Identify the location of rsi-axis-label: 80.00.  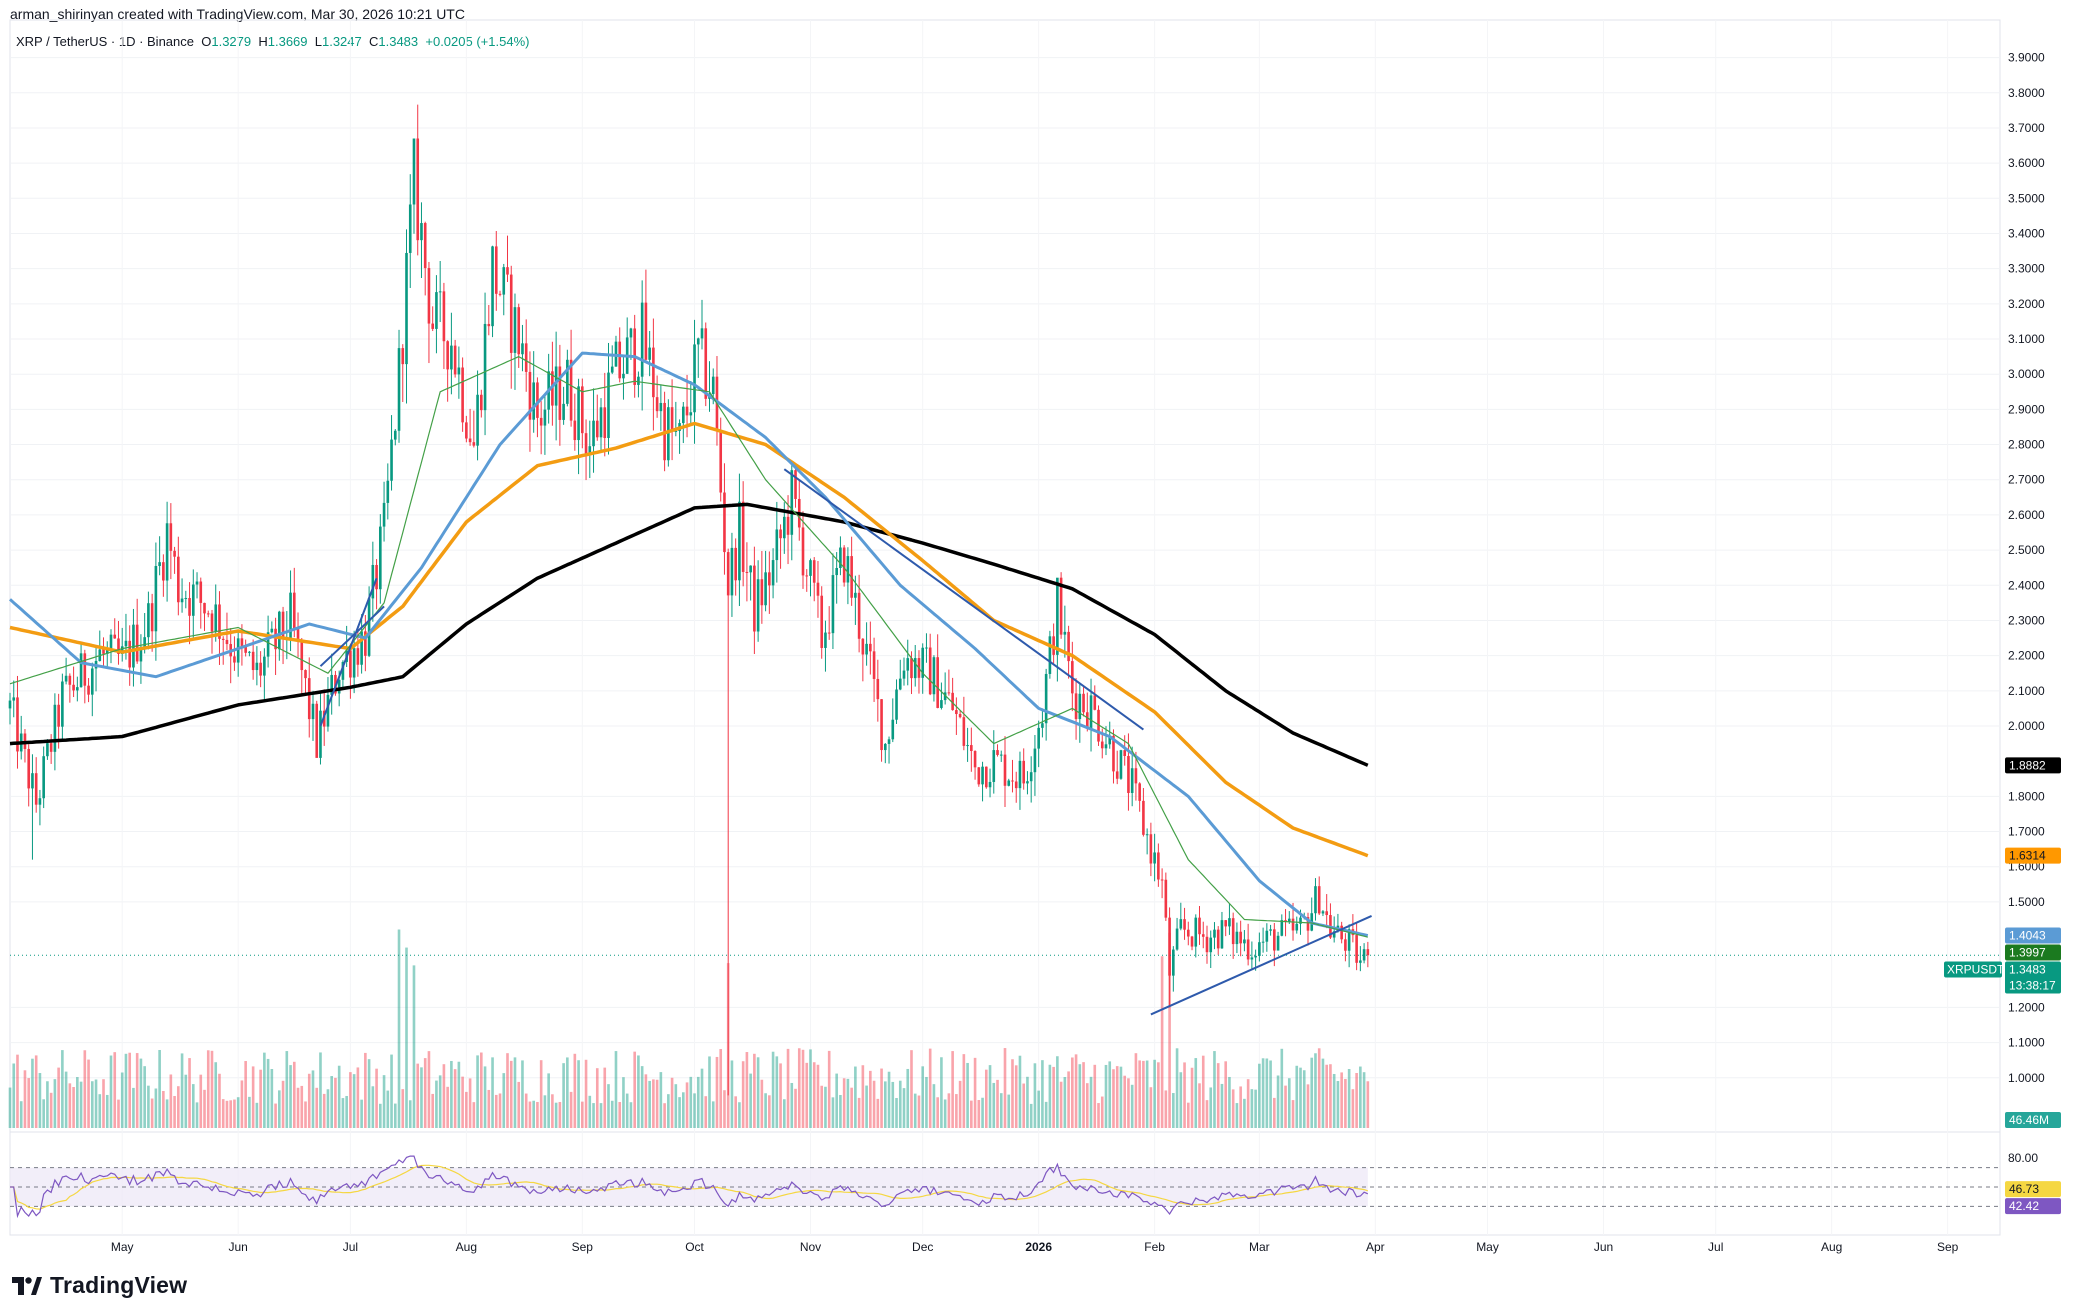
(2023, 1158).